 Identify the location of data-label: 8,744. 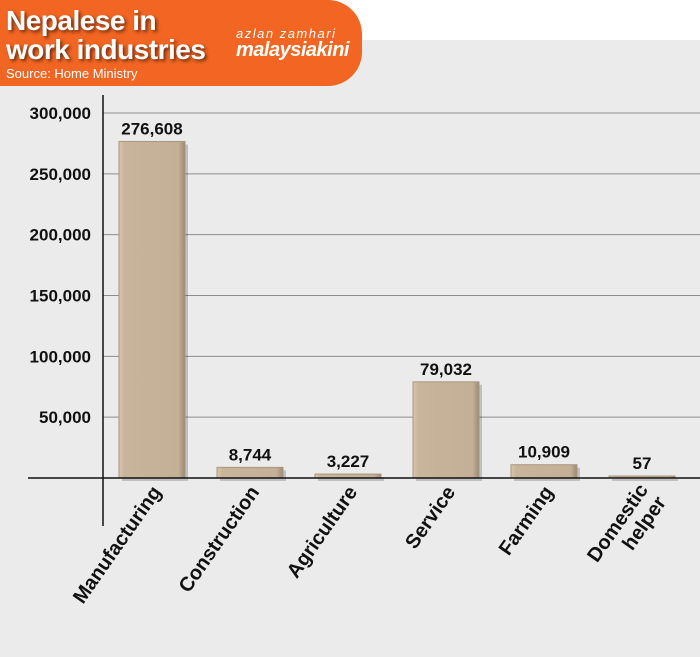
(250, 454).